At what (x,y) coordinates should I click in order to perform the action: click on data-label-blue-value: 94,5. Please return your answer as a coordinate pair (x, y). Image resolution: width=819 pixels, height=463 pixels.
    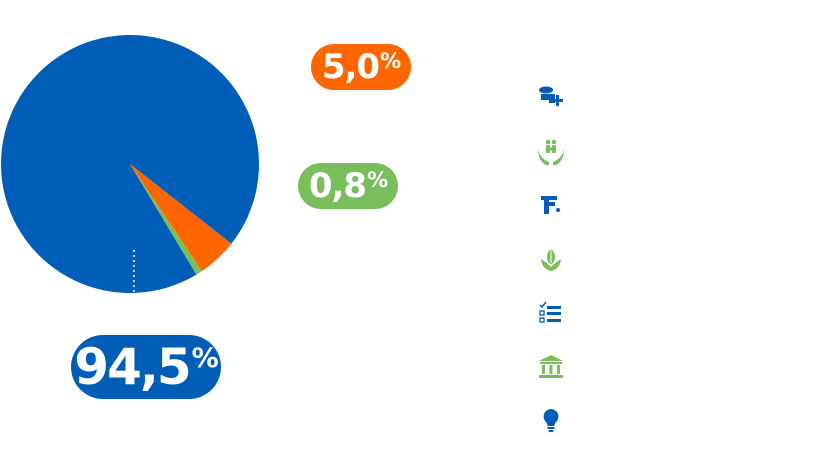
    Looking at the image, I should click on (132, 367).